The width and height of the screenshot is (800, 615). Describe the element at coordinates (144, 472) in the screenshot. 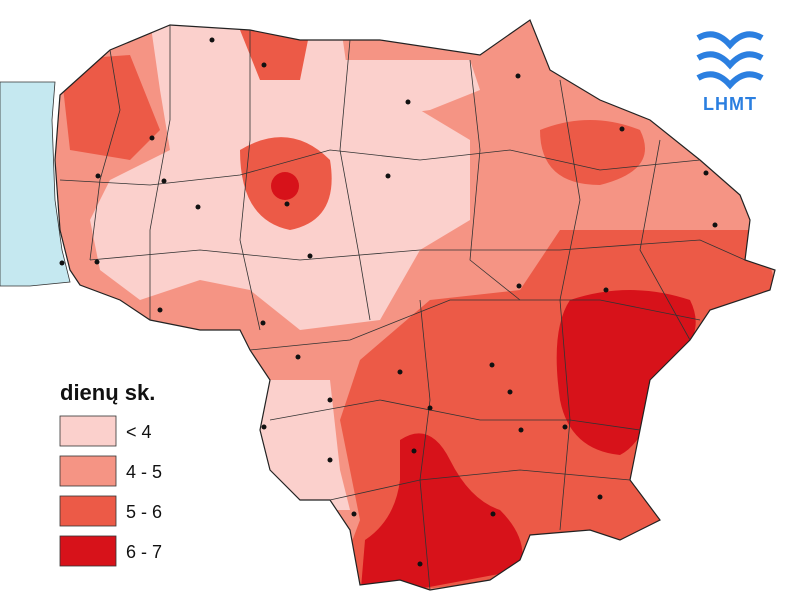

I see `legend-label: 4 - 5` at that location.